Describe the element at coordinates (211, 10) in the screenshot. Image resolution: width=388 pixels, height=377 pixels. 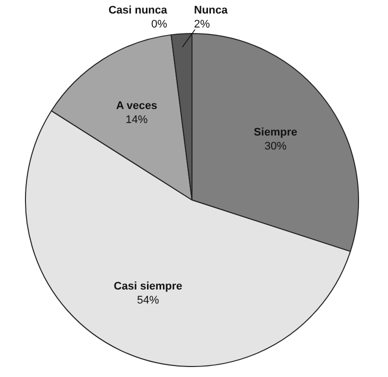
I see `slice-label: Nunca` at that location.